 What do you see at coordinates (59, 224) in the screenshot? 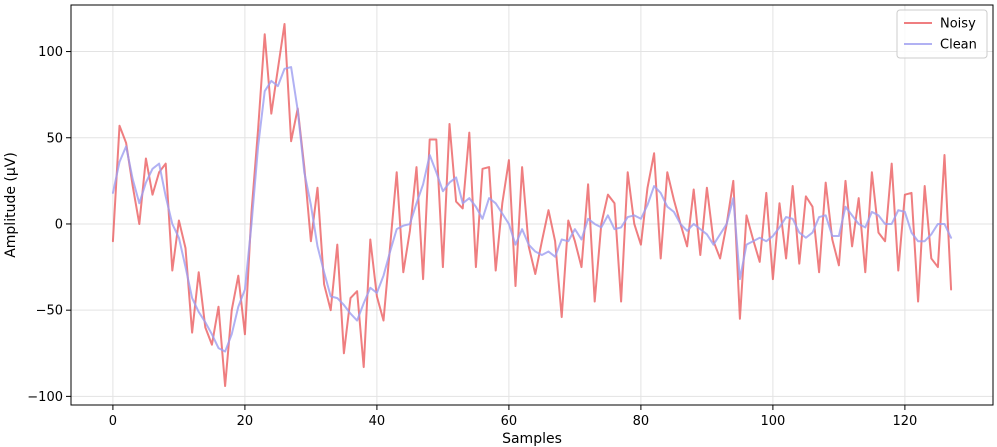
I see `y-tick-label: 0` at bounding box center [59, 224].